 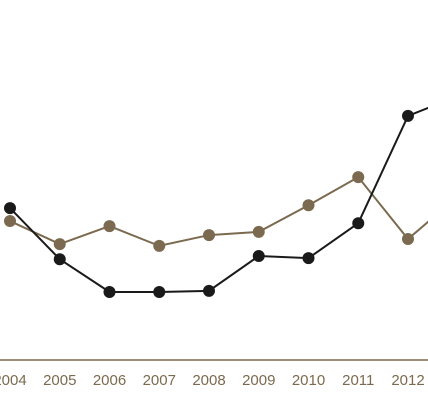 I want to click on x-tick-label: 2005, so click(x=59, y=380).